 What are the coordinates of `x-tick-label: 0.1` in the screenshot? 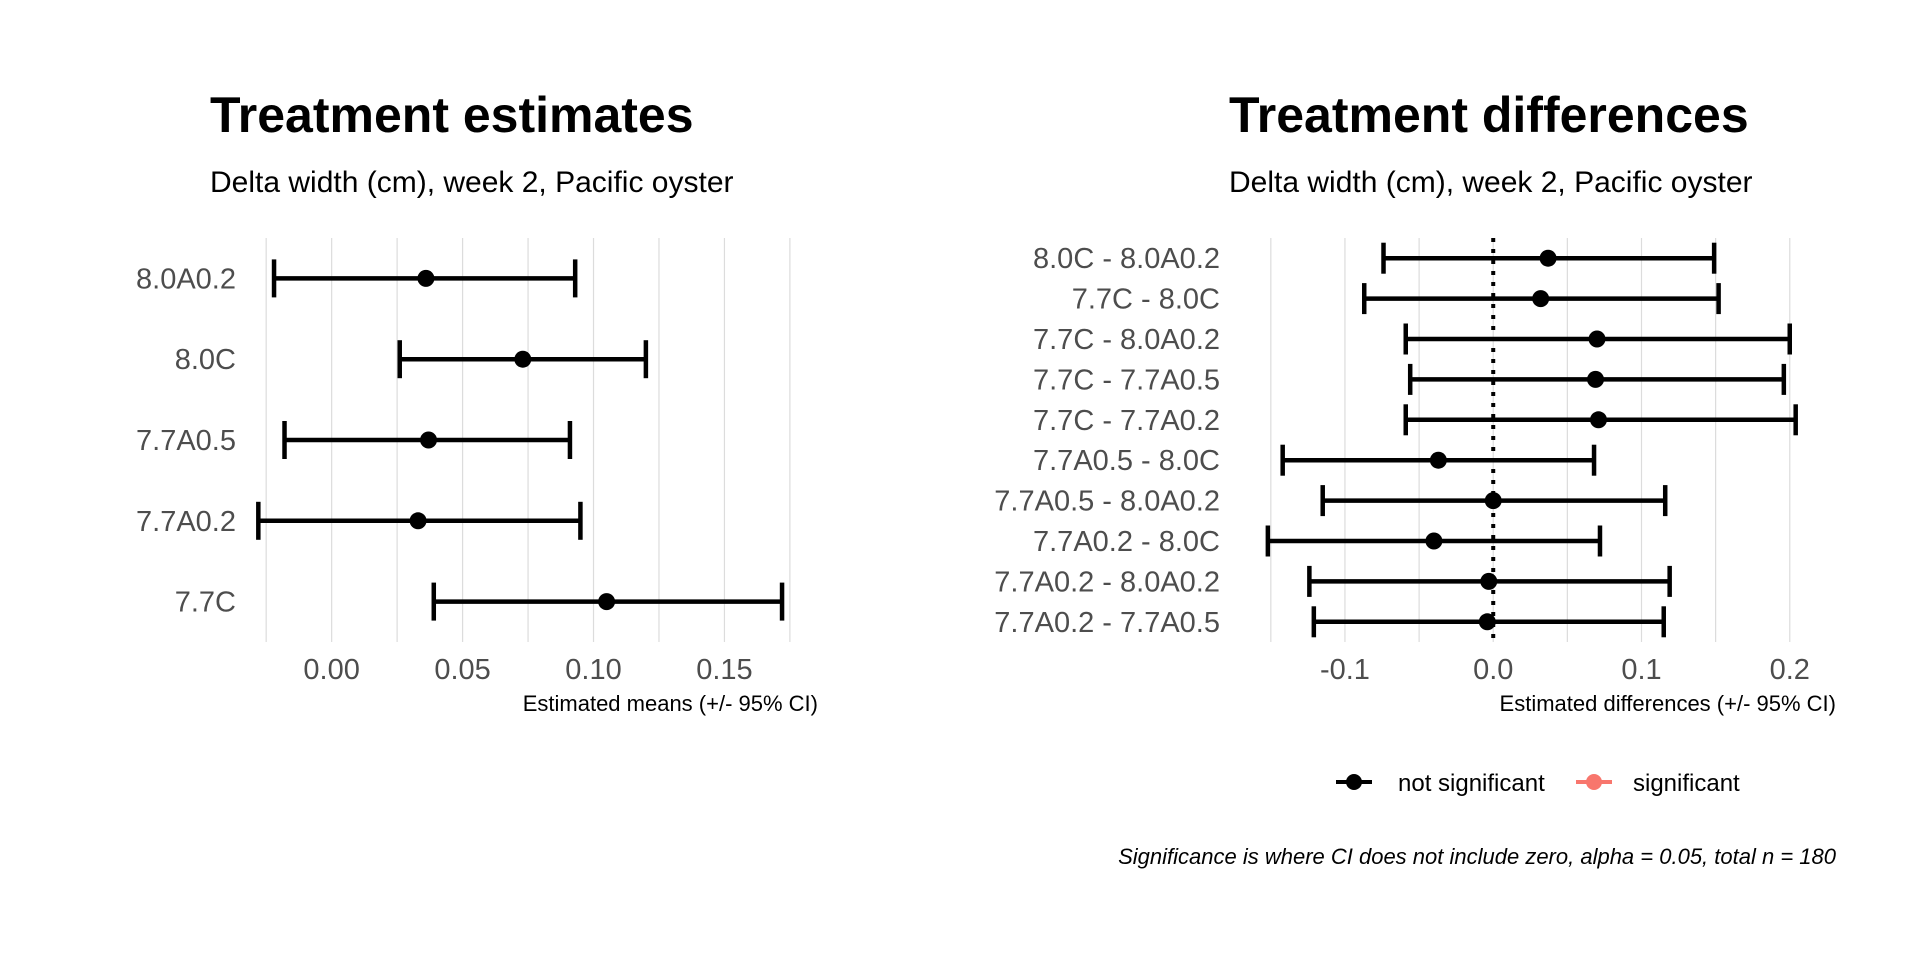 It's located at (1641, 670).